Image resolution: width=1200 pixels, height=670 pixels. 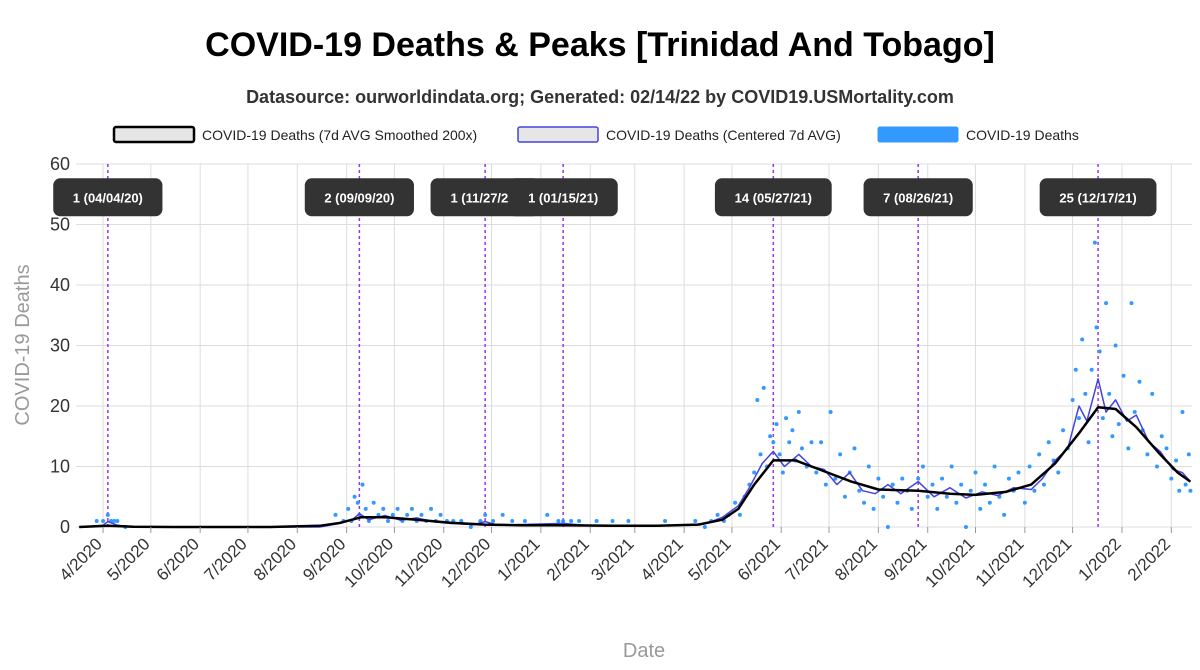 What do you see at coordinates (918, 197) in the screenshot?
I see `peak-label: 7 (08/26/21)` at bounding box center [918, 197].